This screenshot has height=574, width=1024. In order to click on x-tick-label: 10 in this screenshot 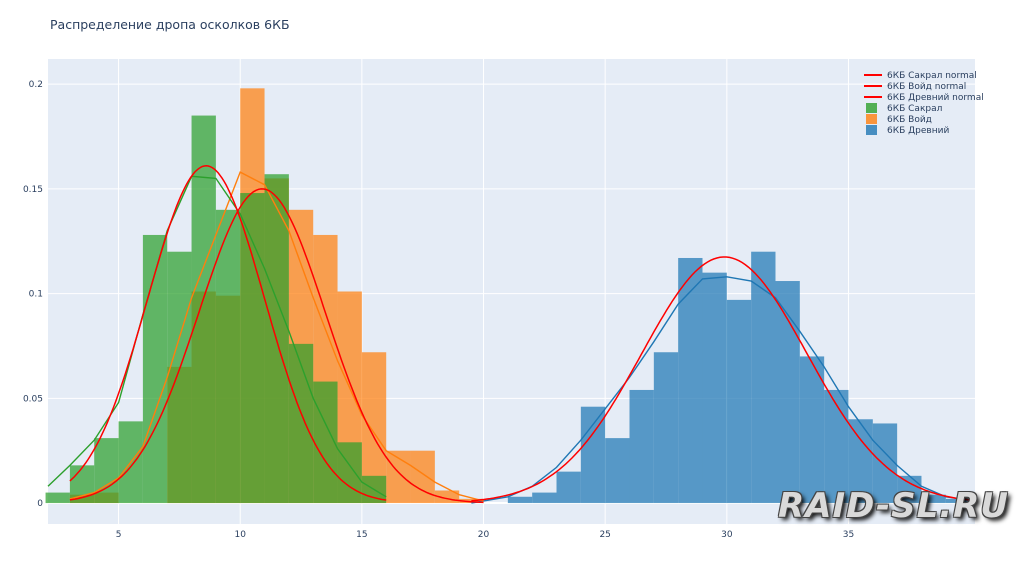, I will do `click(240, 535)`.